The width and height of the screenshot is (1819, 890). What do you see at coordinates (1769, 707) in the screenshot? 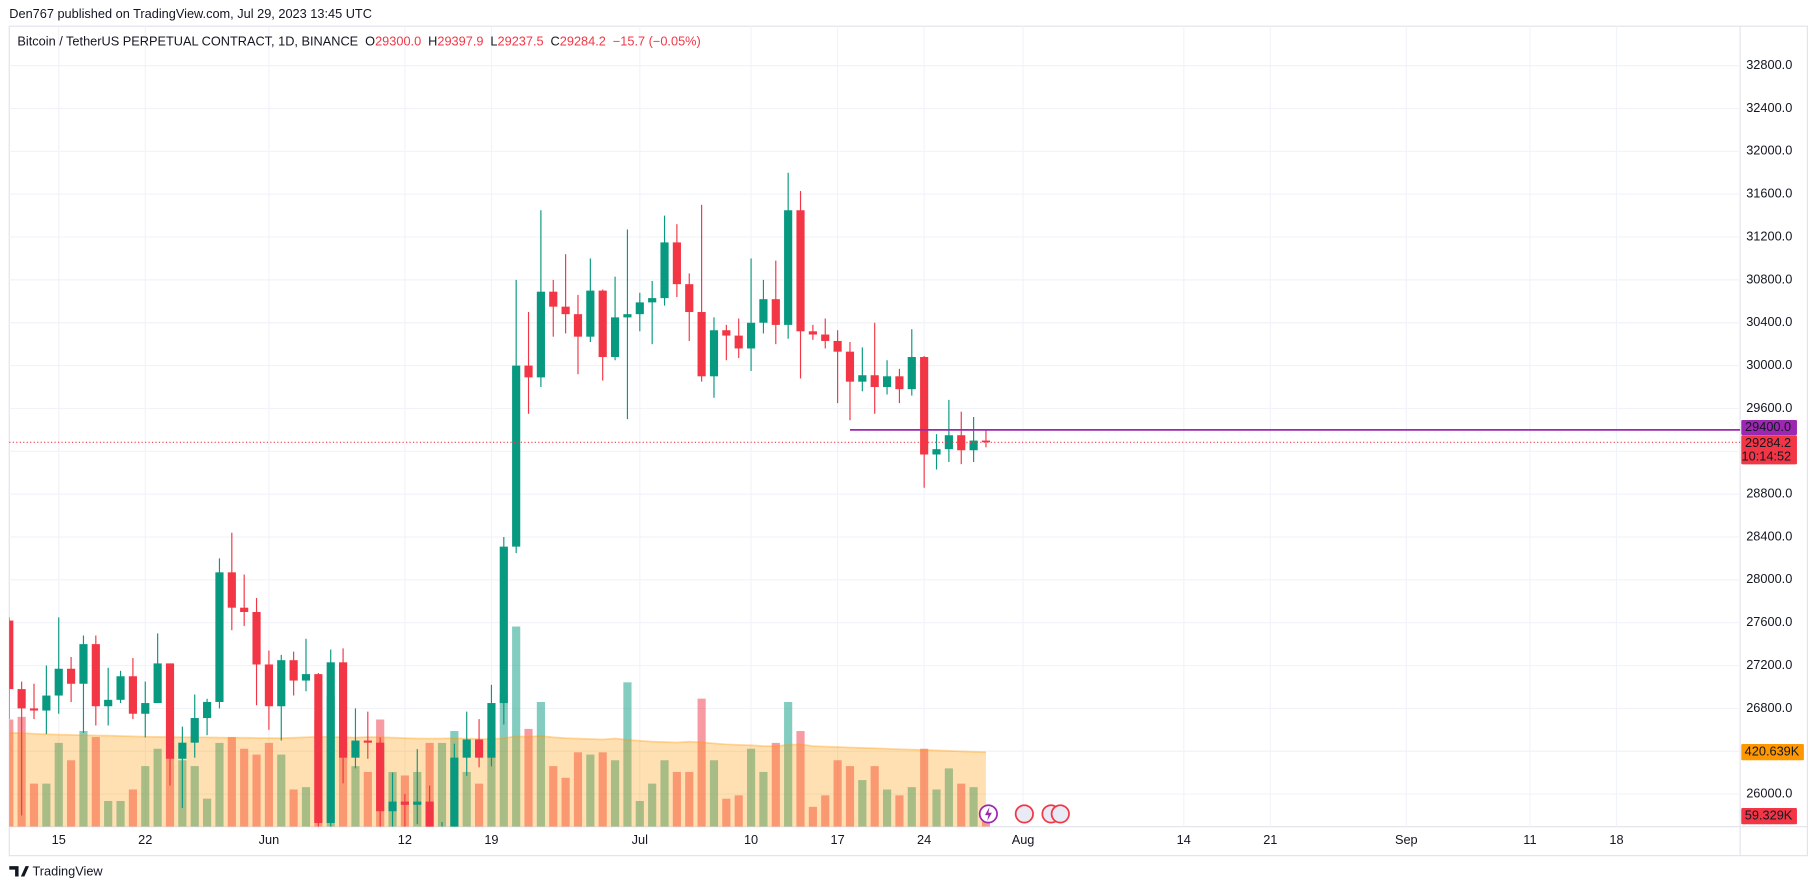
I see `y-tick-label: 26800.0` at bounding box center [1769, 707].